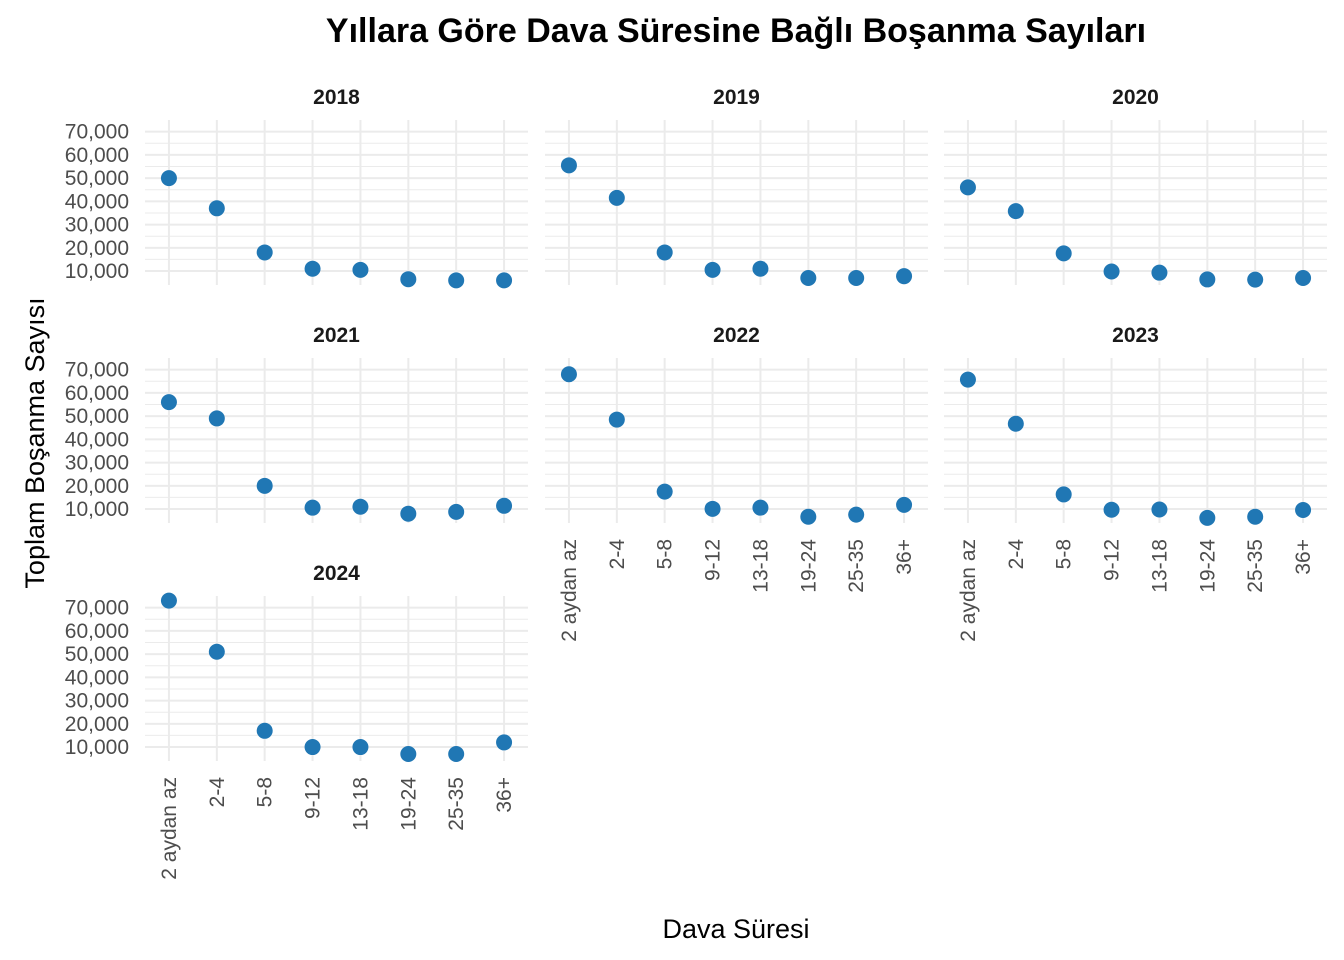 Image resolution: width=1344 pixels, height=960 pixels. What do you see at coordinates (504, 742) in the screenshot?
I see `data-point-2024-36+` at bounding box center [504, 742].